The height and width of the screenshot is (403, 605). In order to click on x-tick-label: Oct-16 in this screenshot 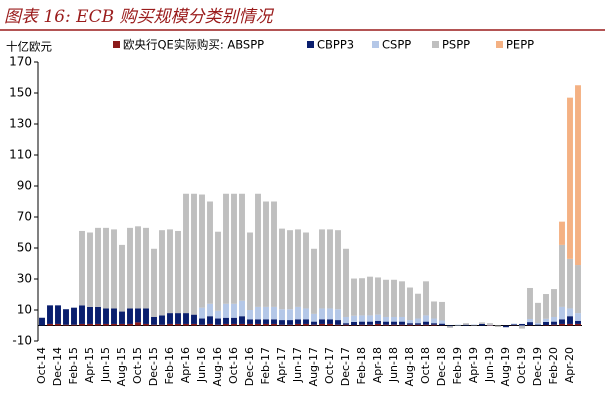, I will do `click(233, 365)`.